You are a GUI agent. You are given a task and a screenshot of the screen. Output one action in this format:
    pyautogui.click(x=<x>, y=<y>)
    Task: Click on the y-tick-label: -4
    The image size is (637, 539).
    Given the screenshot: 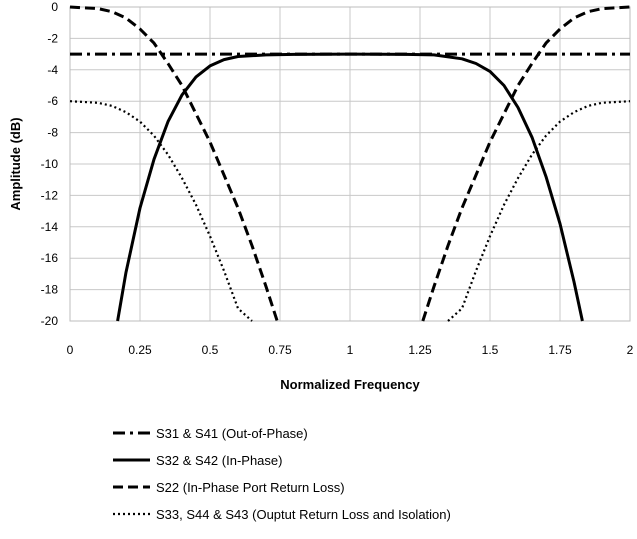 What is the action you would take?
    pyautogui.click(x=52, y=70)
    